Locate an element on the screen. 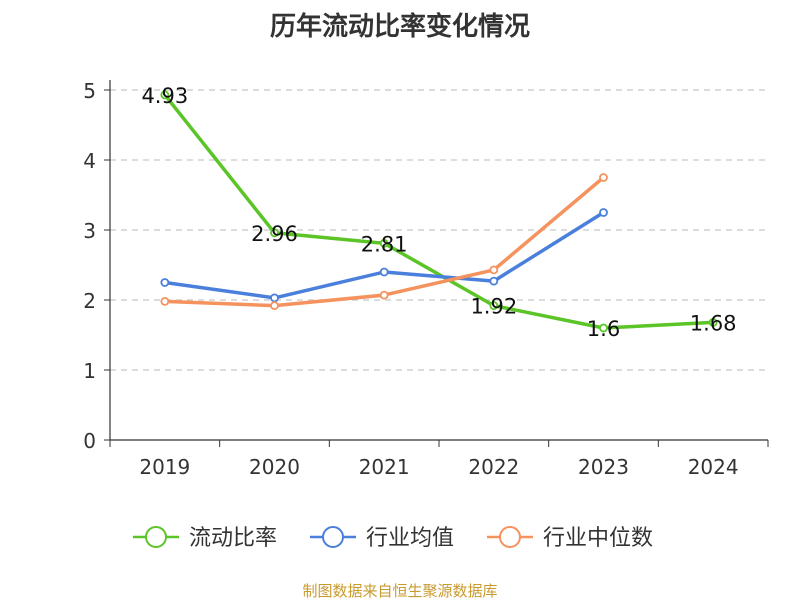  data-label: 1.68 is located at coordinates (713, 323).